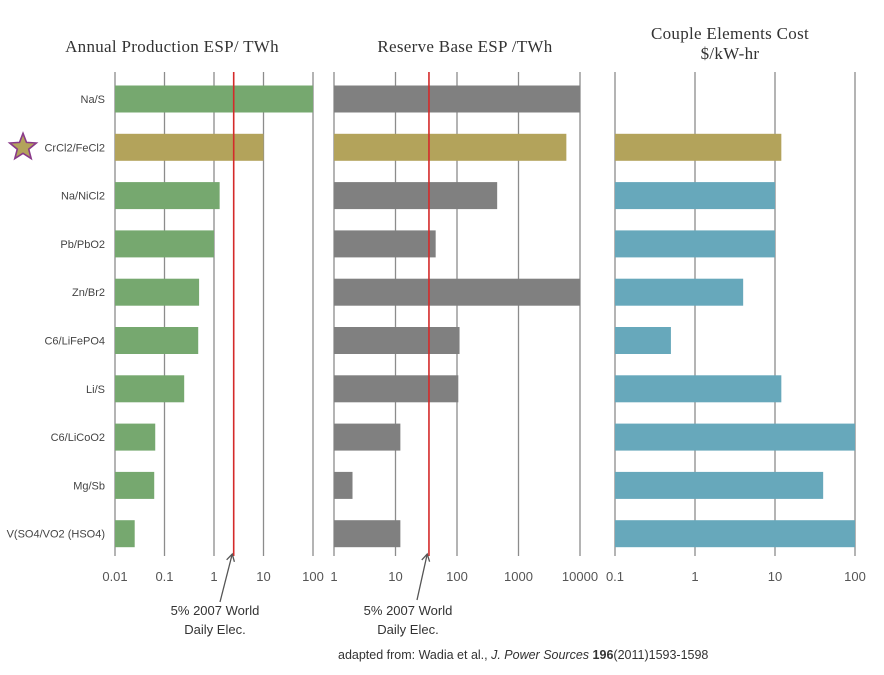  What do you see at coordinates (56, 535) in the screenshot?
I see `category-label: V(SO4/VO2 (HSO4)` at bounding box center [56, 535].